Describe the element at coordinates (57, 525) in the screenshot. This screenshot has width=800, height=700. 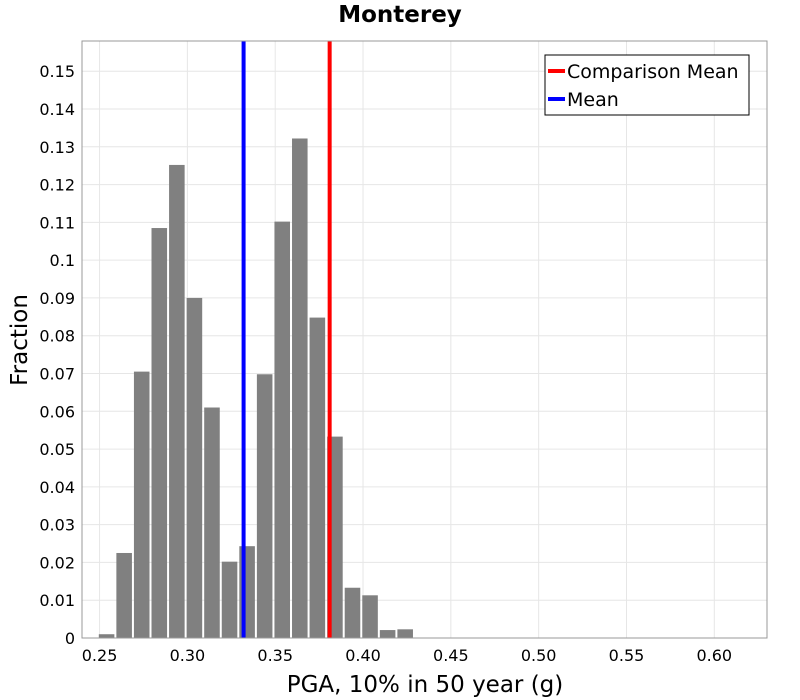
I see `y-tick-label: 0.03` at that location.